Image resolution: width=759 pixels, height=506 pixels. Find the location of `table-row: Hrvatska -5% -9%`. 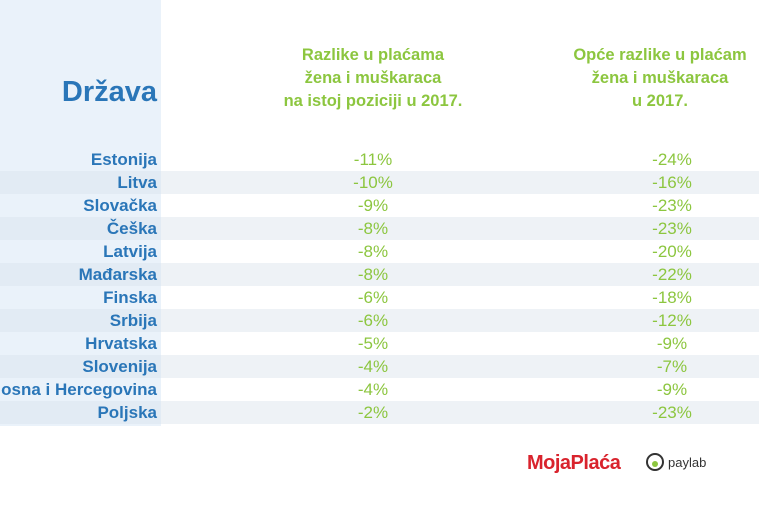

table-row: Hrvatska -5% -9% is located at coordinates (379, 343).